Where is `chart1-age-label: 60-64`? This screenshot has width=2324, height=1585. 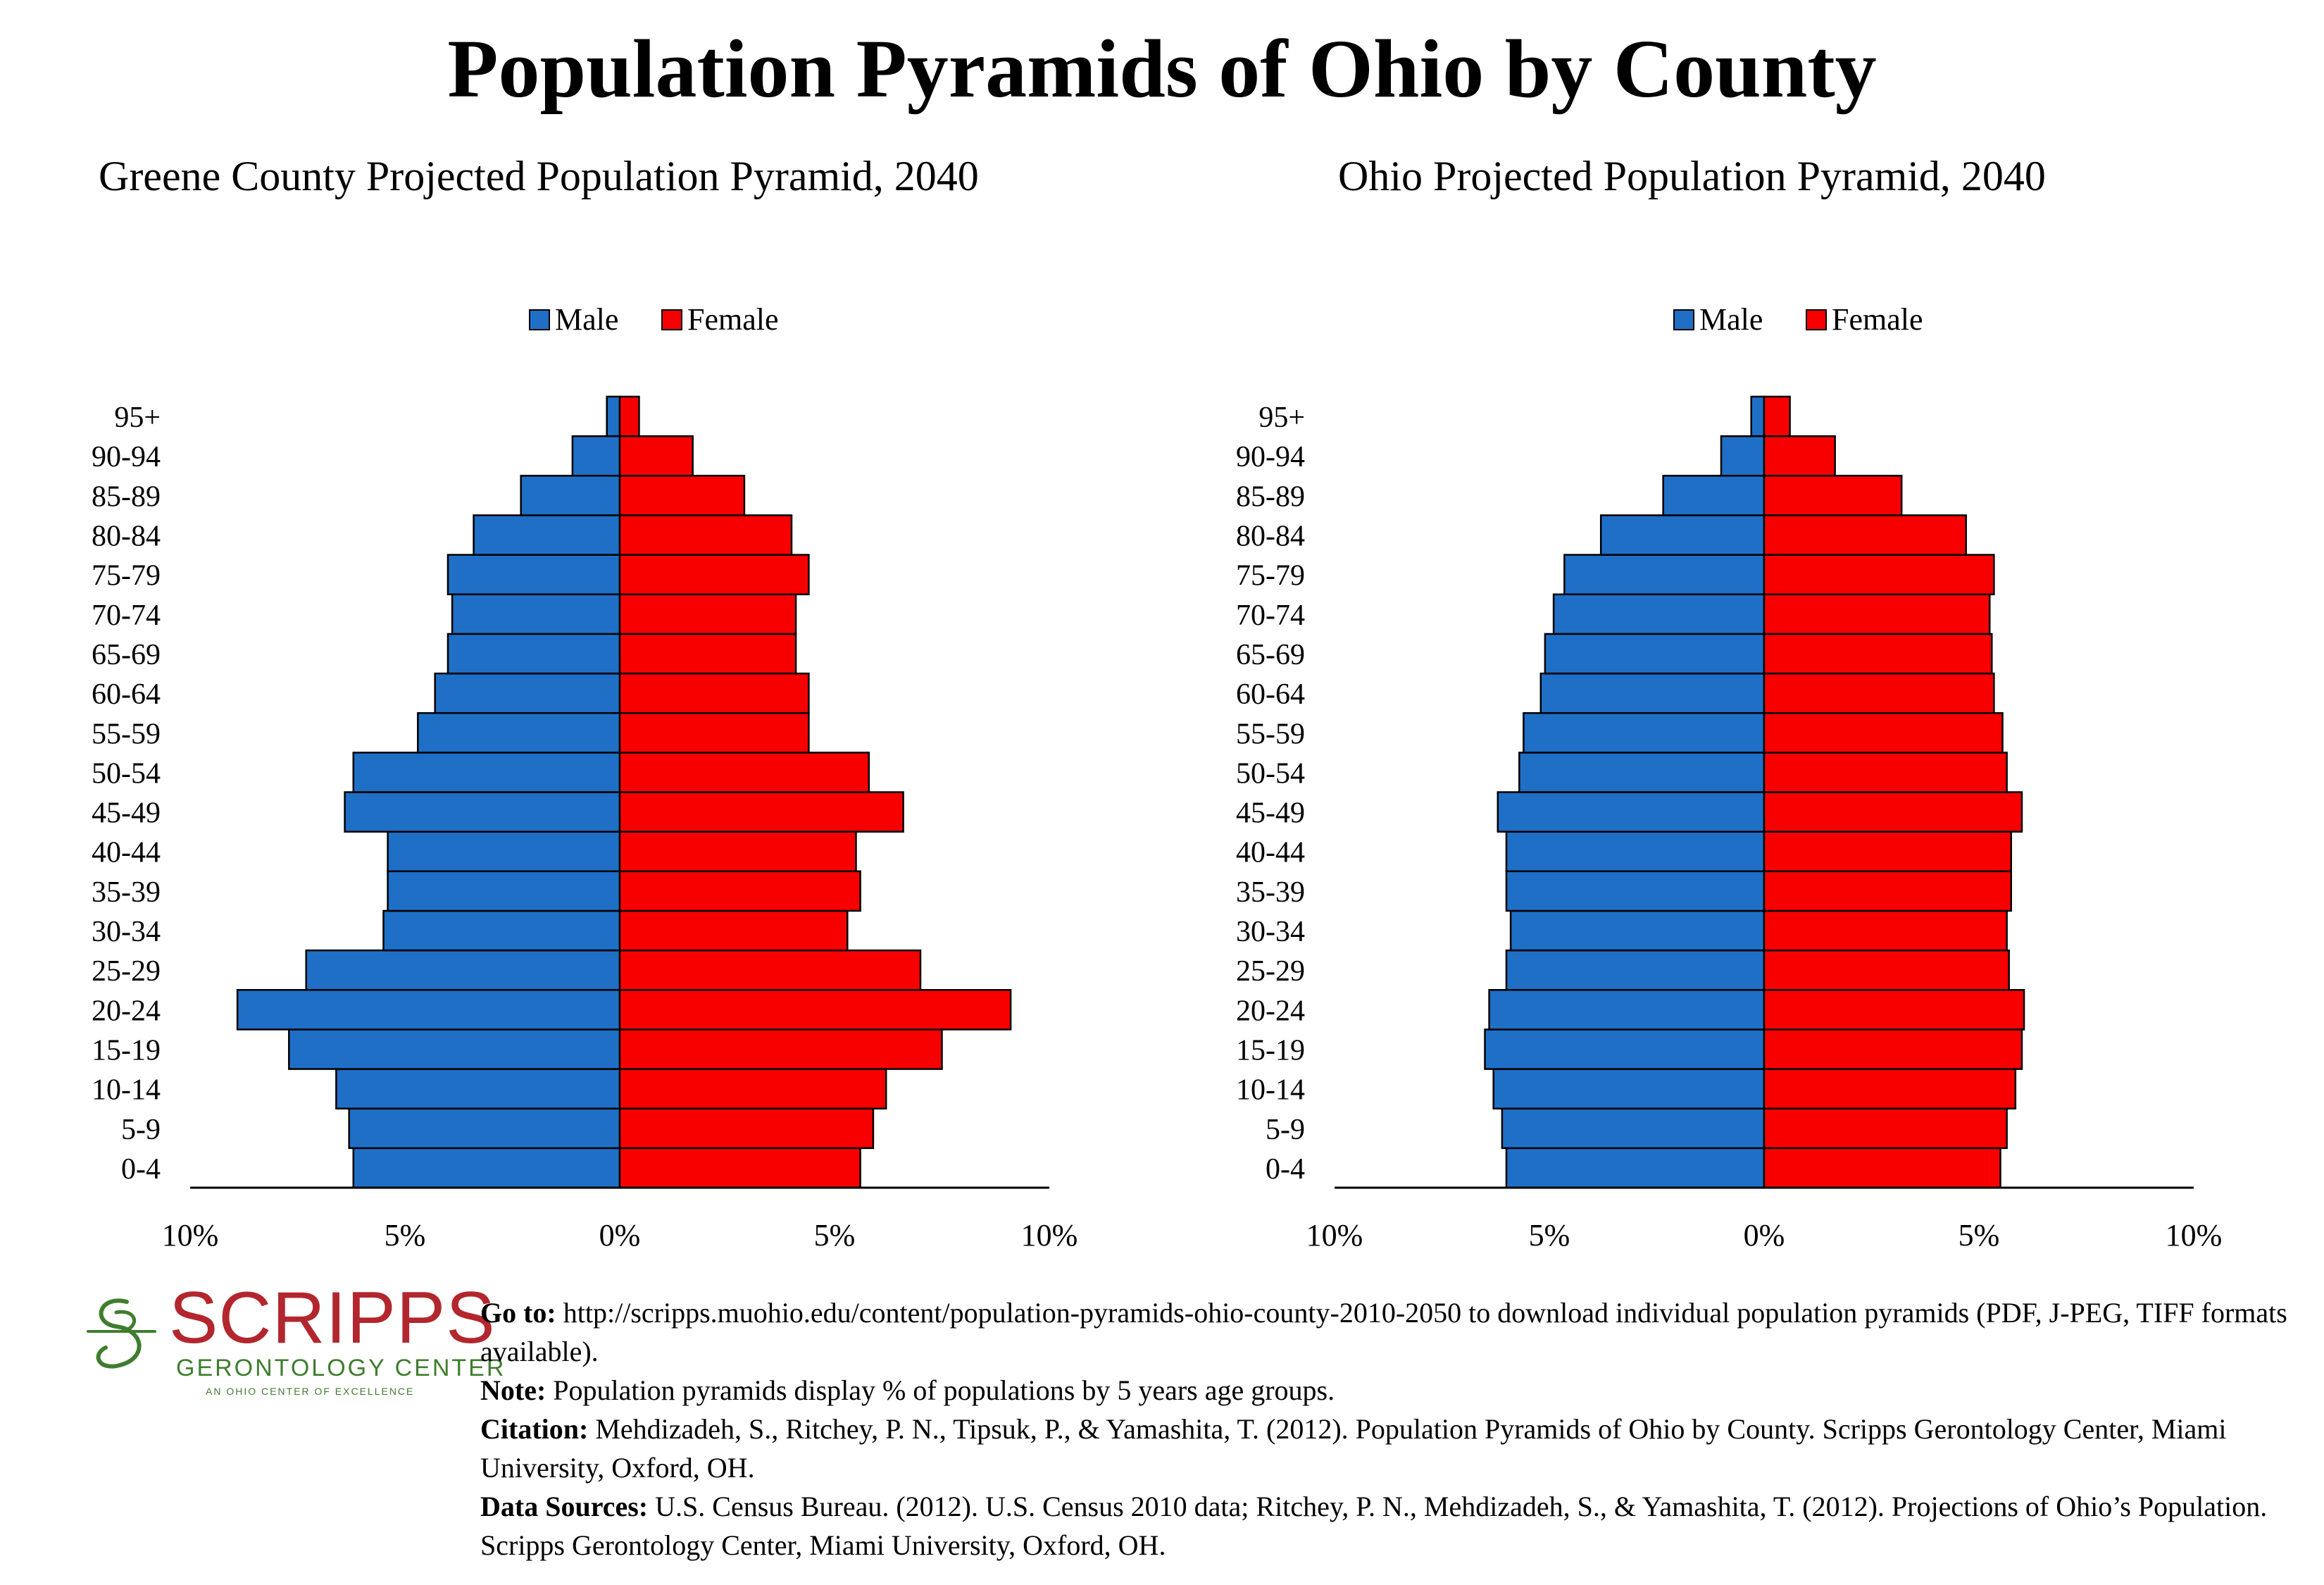 chart1-age-label: 60-64 is located at coordinates (126, 694).